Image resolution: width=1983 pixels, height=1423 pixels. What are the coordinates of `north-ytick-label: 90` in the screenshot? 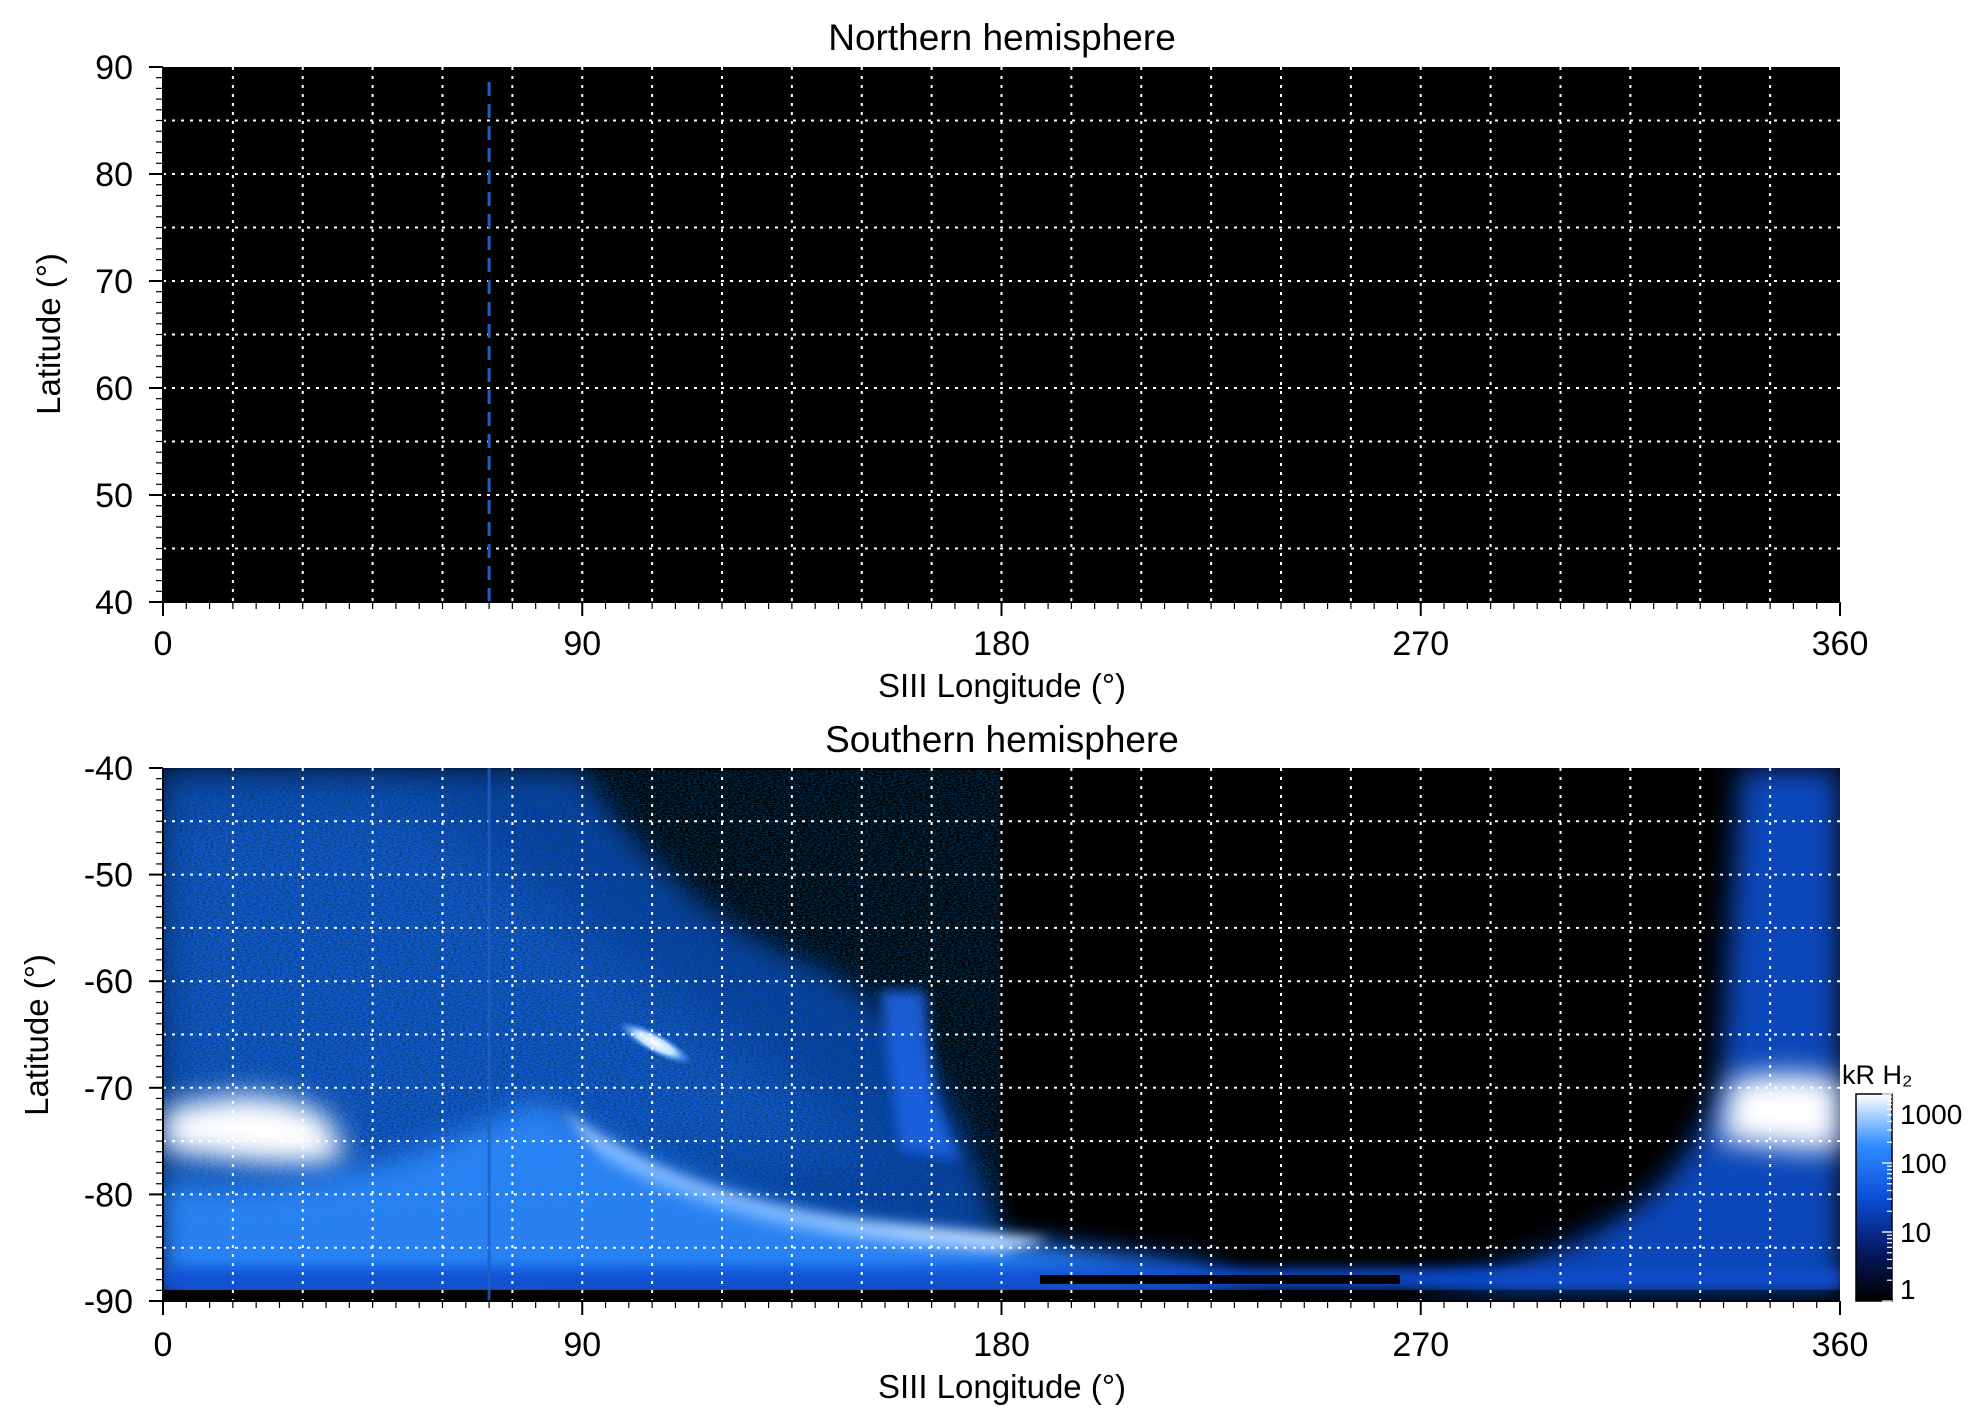 It's located at (114, 68).